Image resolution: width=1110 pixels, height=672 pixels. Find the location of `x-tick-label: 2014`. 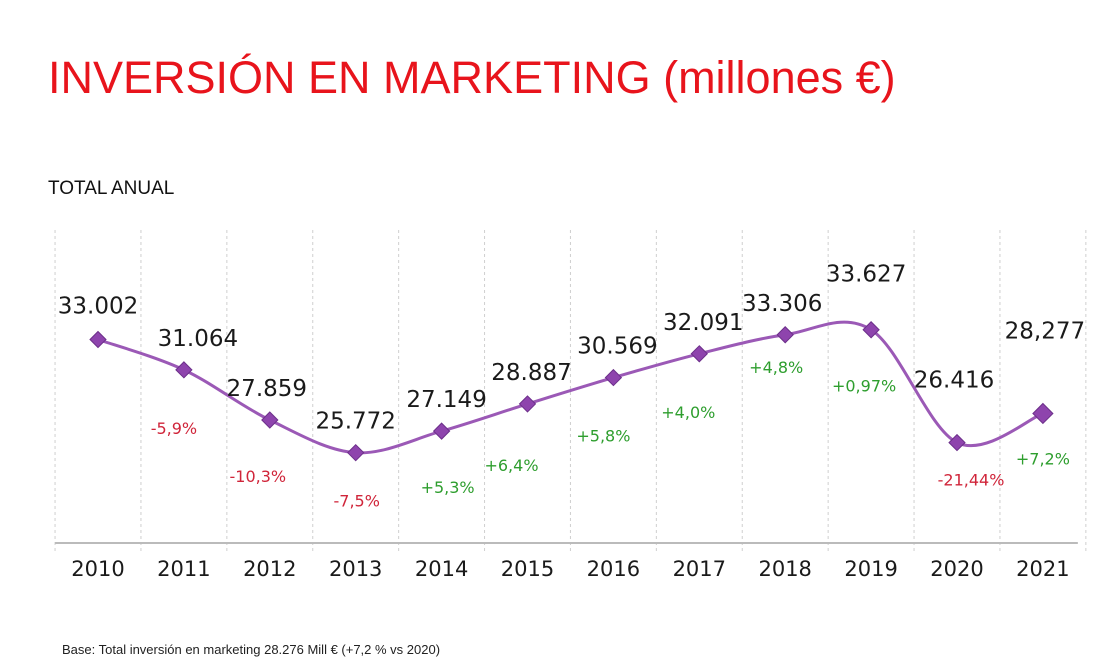

x-tick-label: 2014 is located at coordinates (441, 569).